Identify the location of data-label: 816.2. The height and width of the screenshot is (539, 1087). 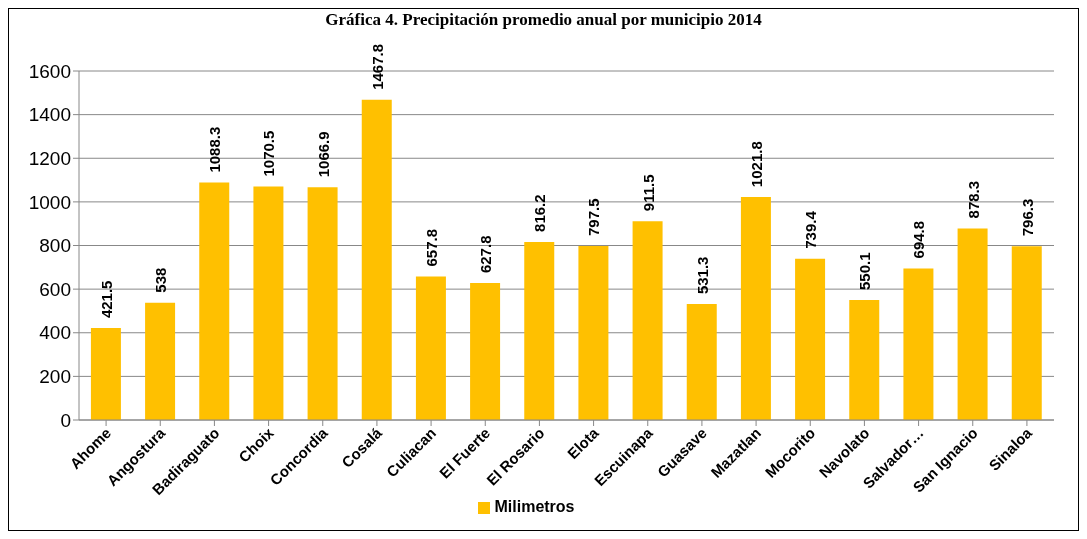
(540, 213).